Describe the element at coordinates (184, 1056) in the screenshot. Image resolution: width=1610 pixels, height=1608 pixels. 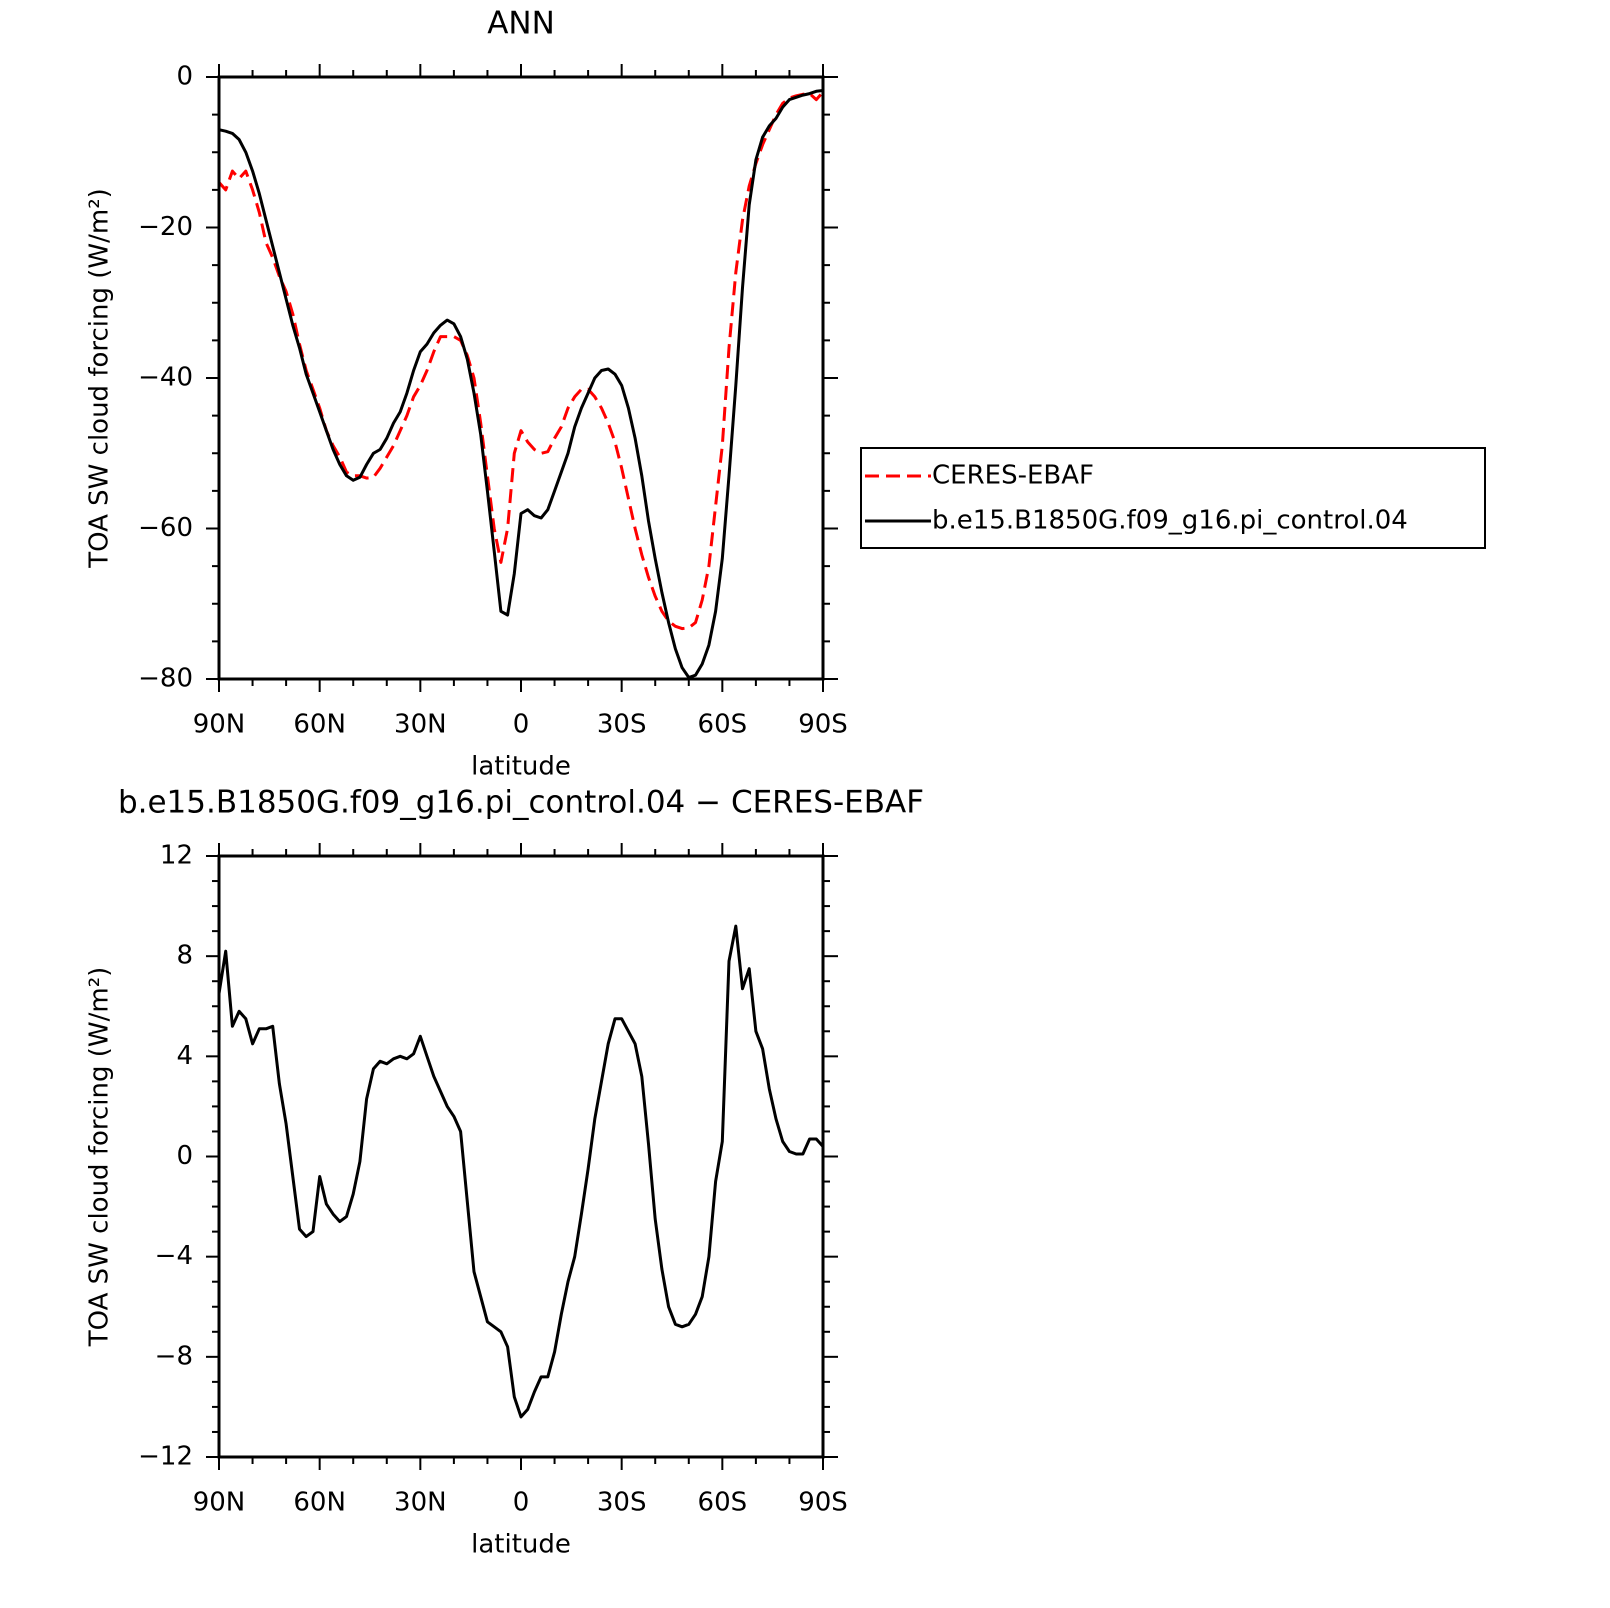
I see `y-tick-label: 4` at that location.